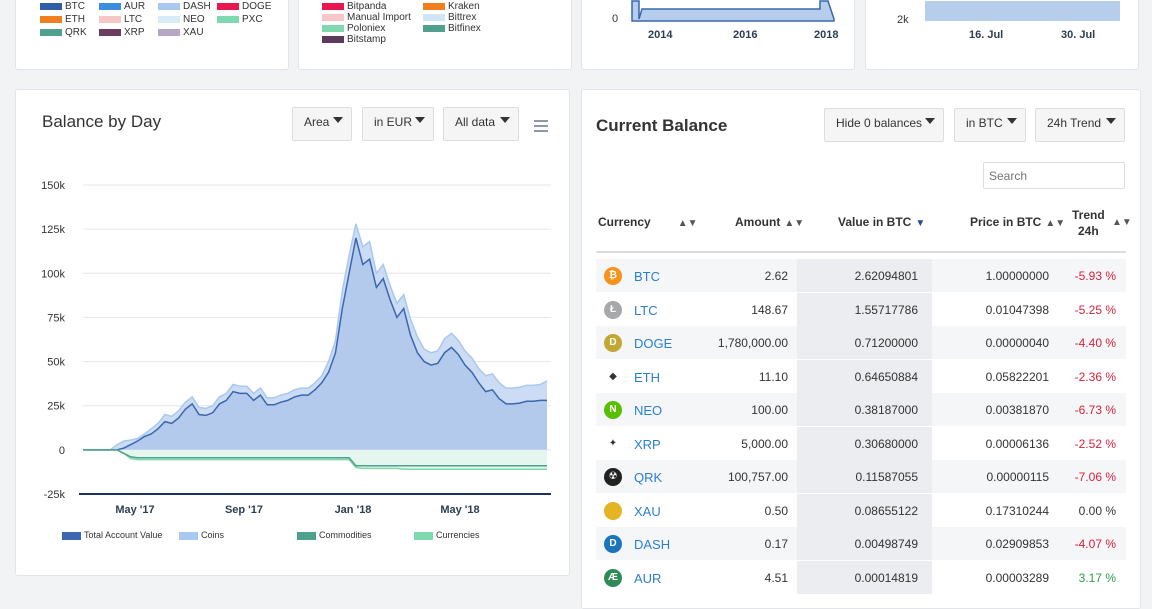 Image resolution: width=1152 pixels, height=609 pixels. Describe the element at coordinates (122, 6) in the screenshot. I see `legend-item: AUR` at that location.